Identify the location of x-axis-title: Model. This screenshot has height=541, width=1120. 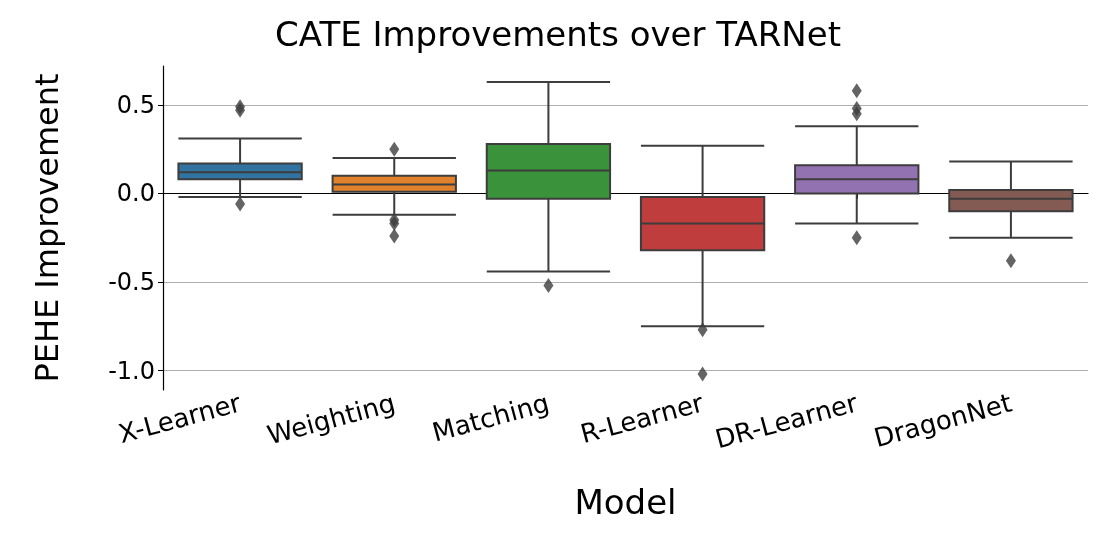
(625, 502).